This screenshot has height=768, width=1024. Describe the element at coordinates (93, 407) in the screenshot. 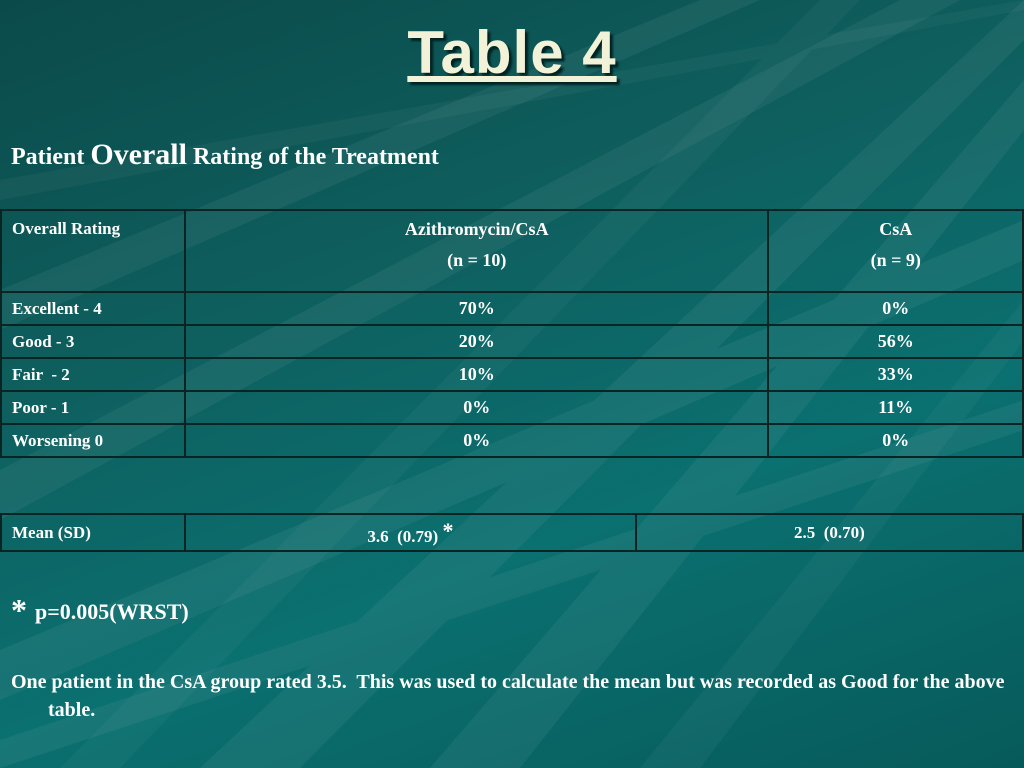

I see `row-label: Poor - 1` at that location.